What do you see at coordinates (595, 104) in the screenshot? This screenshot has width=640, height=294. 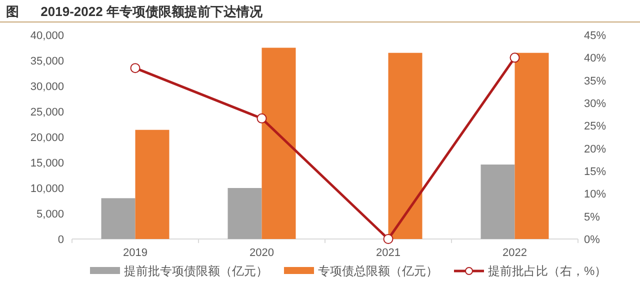 I see `y2-tick-label: 30%` at bounding box center [595, 104].